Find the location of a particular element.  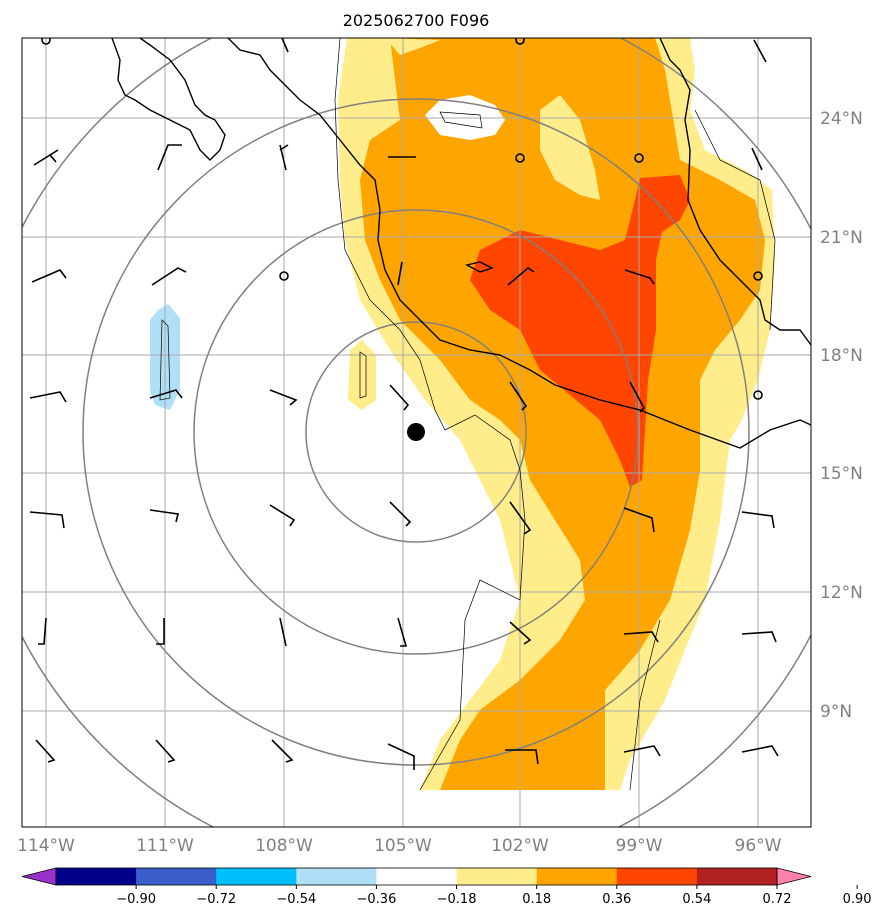

lat-label: 12°N is located at coordinates (841, 593).